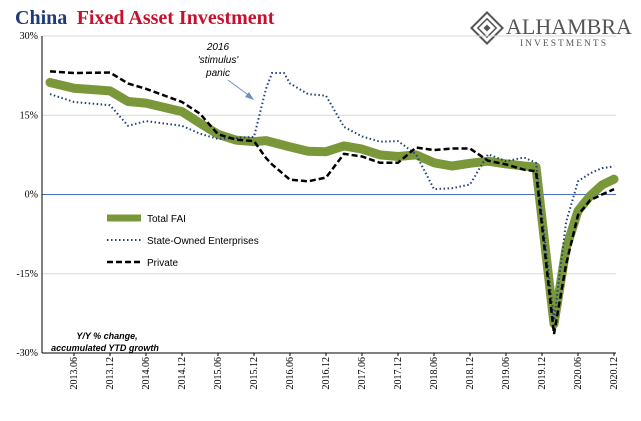 Image resolution: width=641 pixels, height=421 pixels. I want to click on title-part-china: China, so click(41, 18).